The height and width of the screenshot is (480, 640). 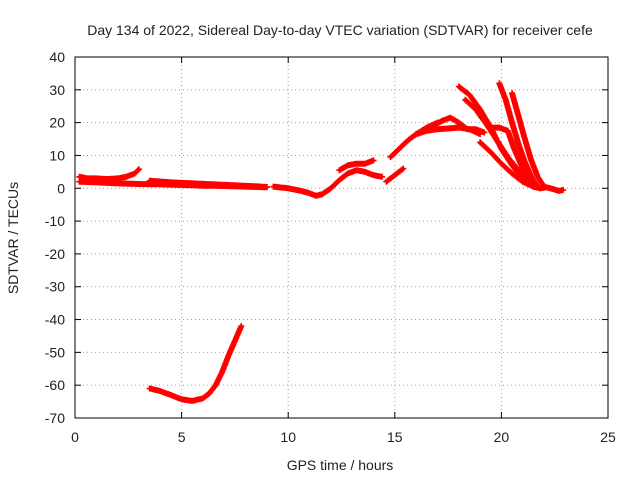 What do you see at coordinates (57, 123) in the screenshot?
I see `y-tick-label: 20` at bounding box center [57, 123].